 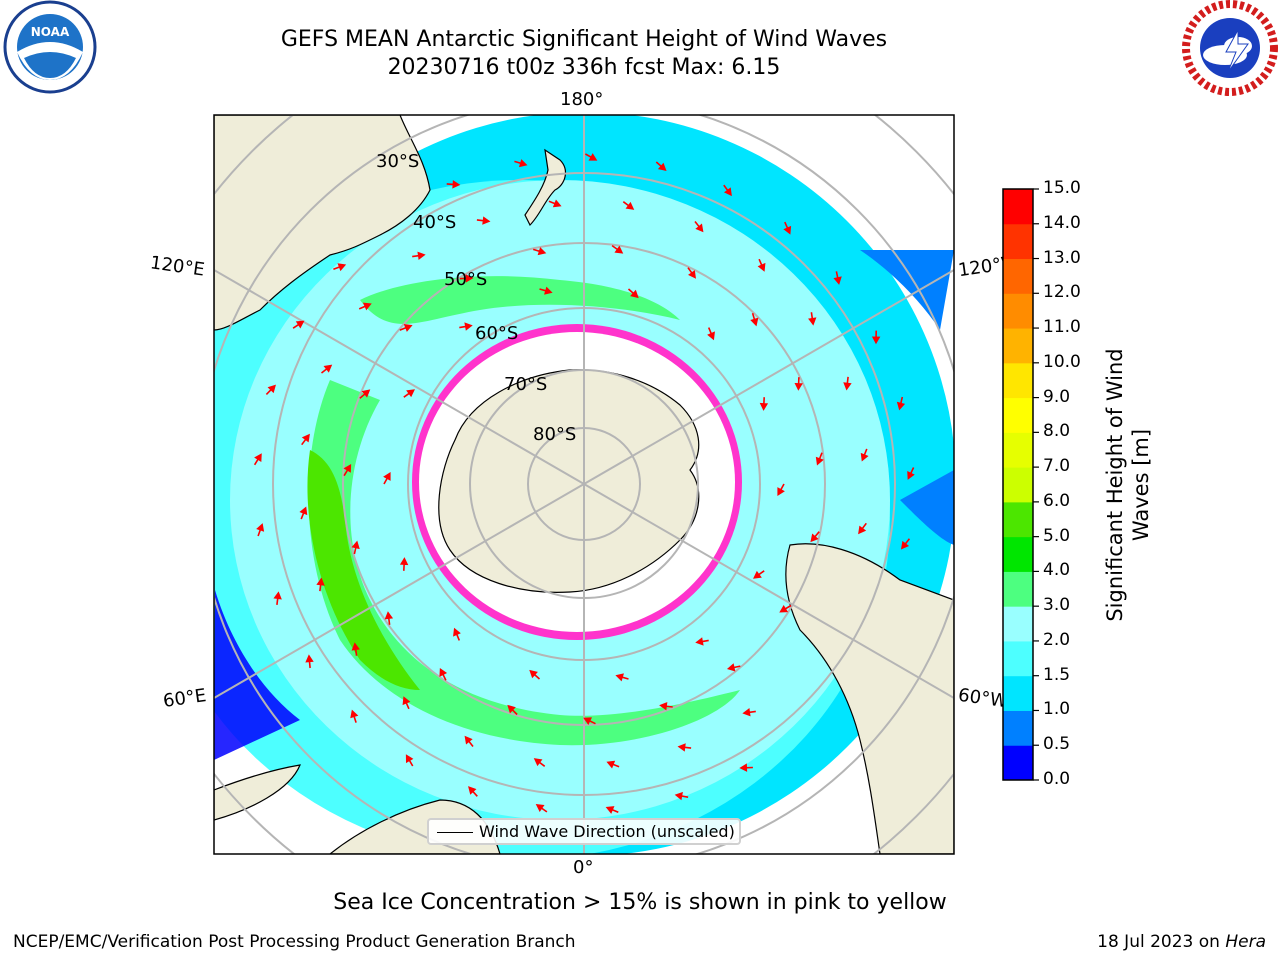 What do you see at coordinates (1057, 709) in the screenshot?
I see `colorbar-tick-label: 1.0` at bounding box center [1057, 709].